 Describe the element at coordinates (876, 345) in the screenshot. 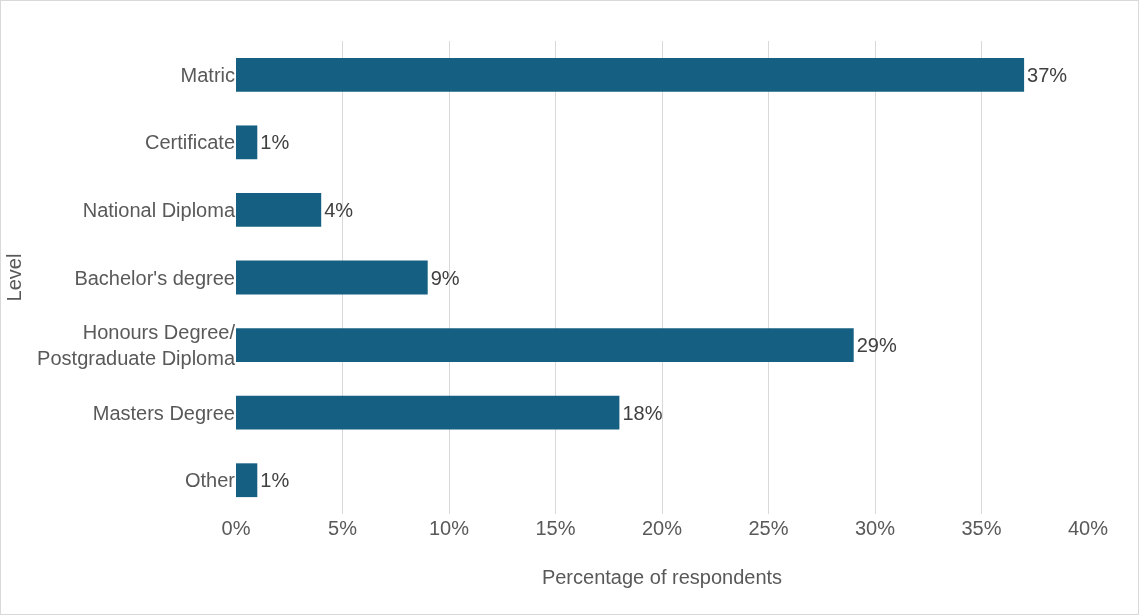

I see `data-label: 29%` at that location.